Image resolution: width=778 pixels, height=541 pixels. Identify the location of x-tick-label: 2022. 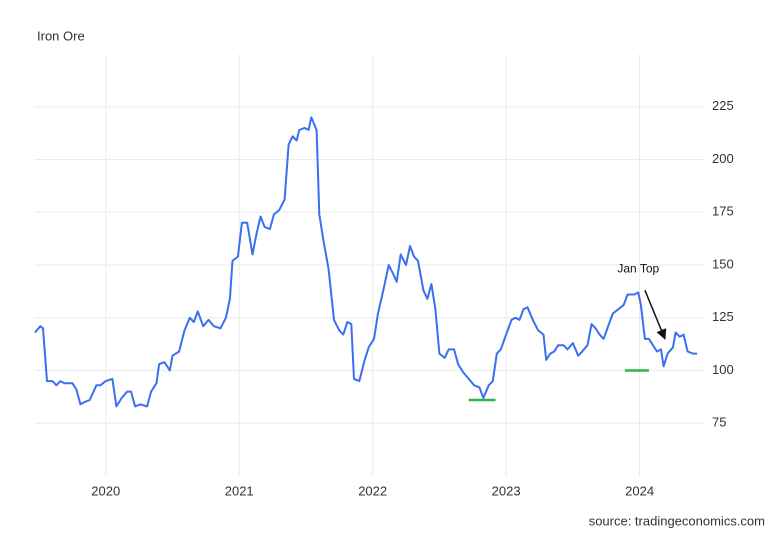
(372, 490).